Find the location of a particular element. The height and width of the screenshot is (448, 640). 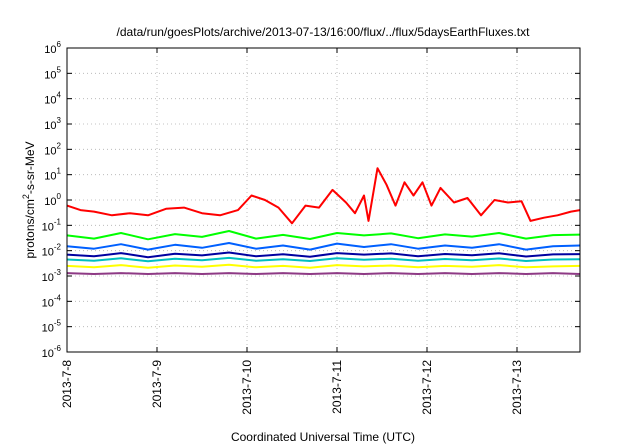

y-tick-exp: 5 is located at coordinates (59, 69).